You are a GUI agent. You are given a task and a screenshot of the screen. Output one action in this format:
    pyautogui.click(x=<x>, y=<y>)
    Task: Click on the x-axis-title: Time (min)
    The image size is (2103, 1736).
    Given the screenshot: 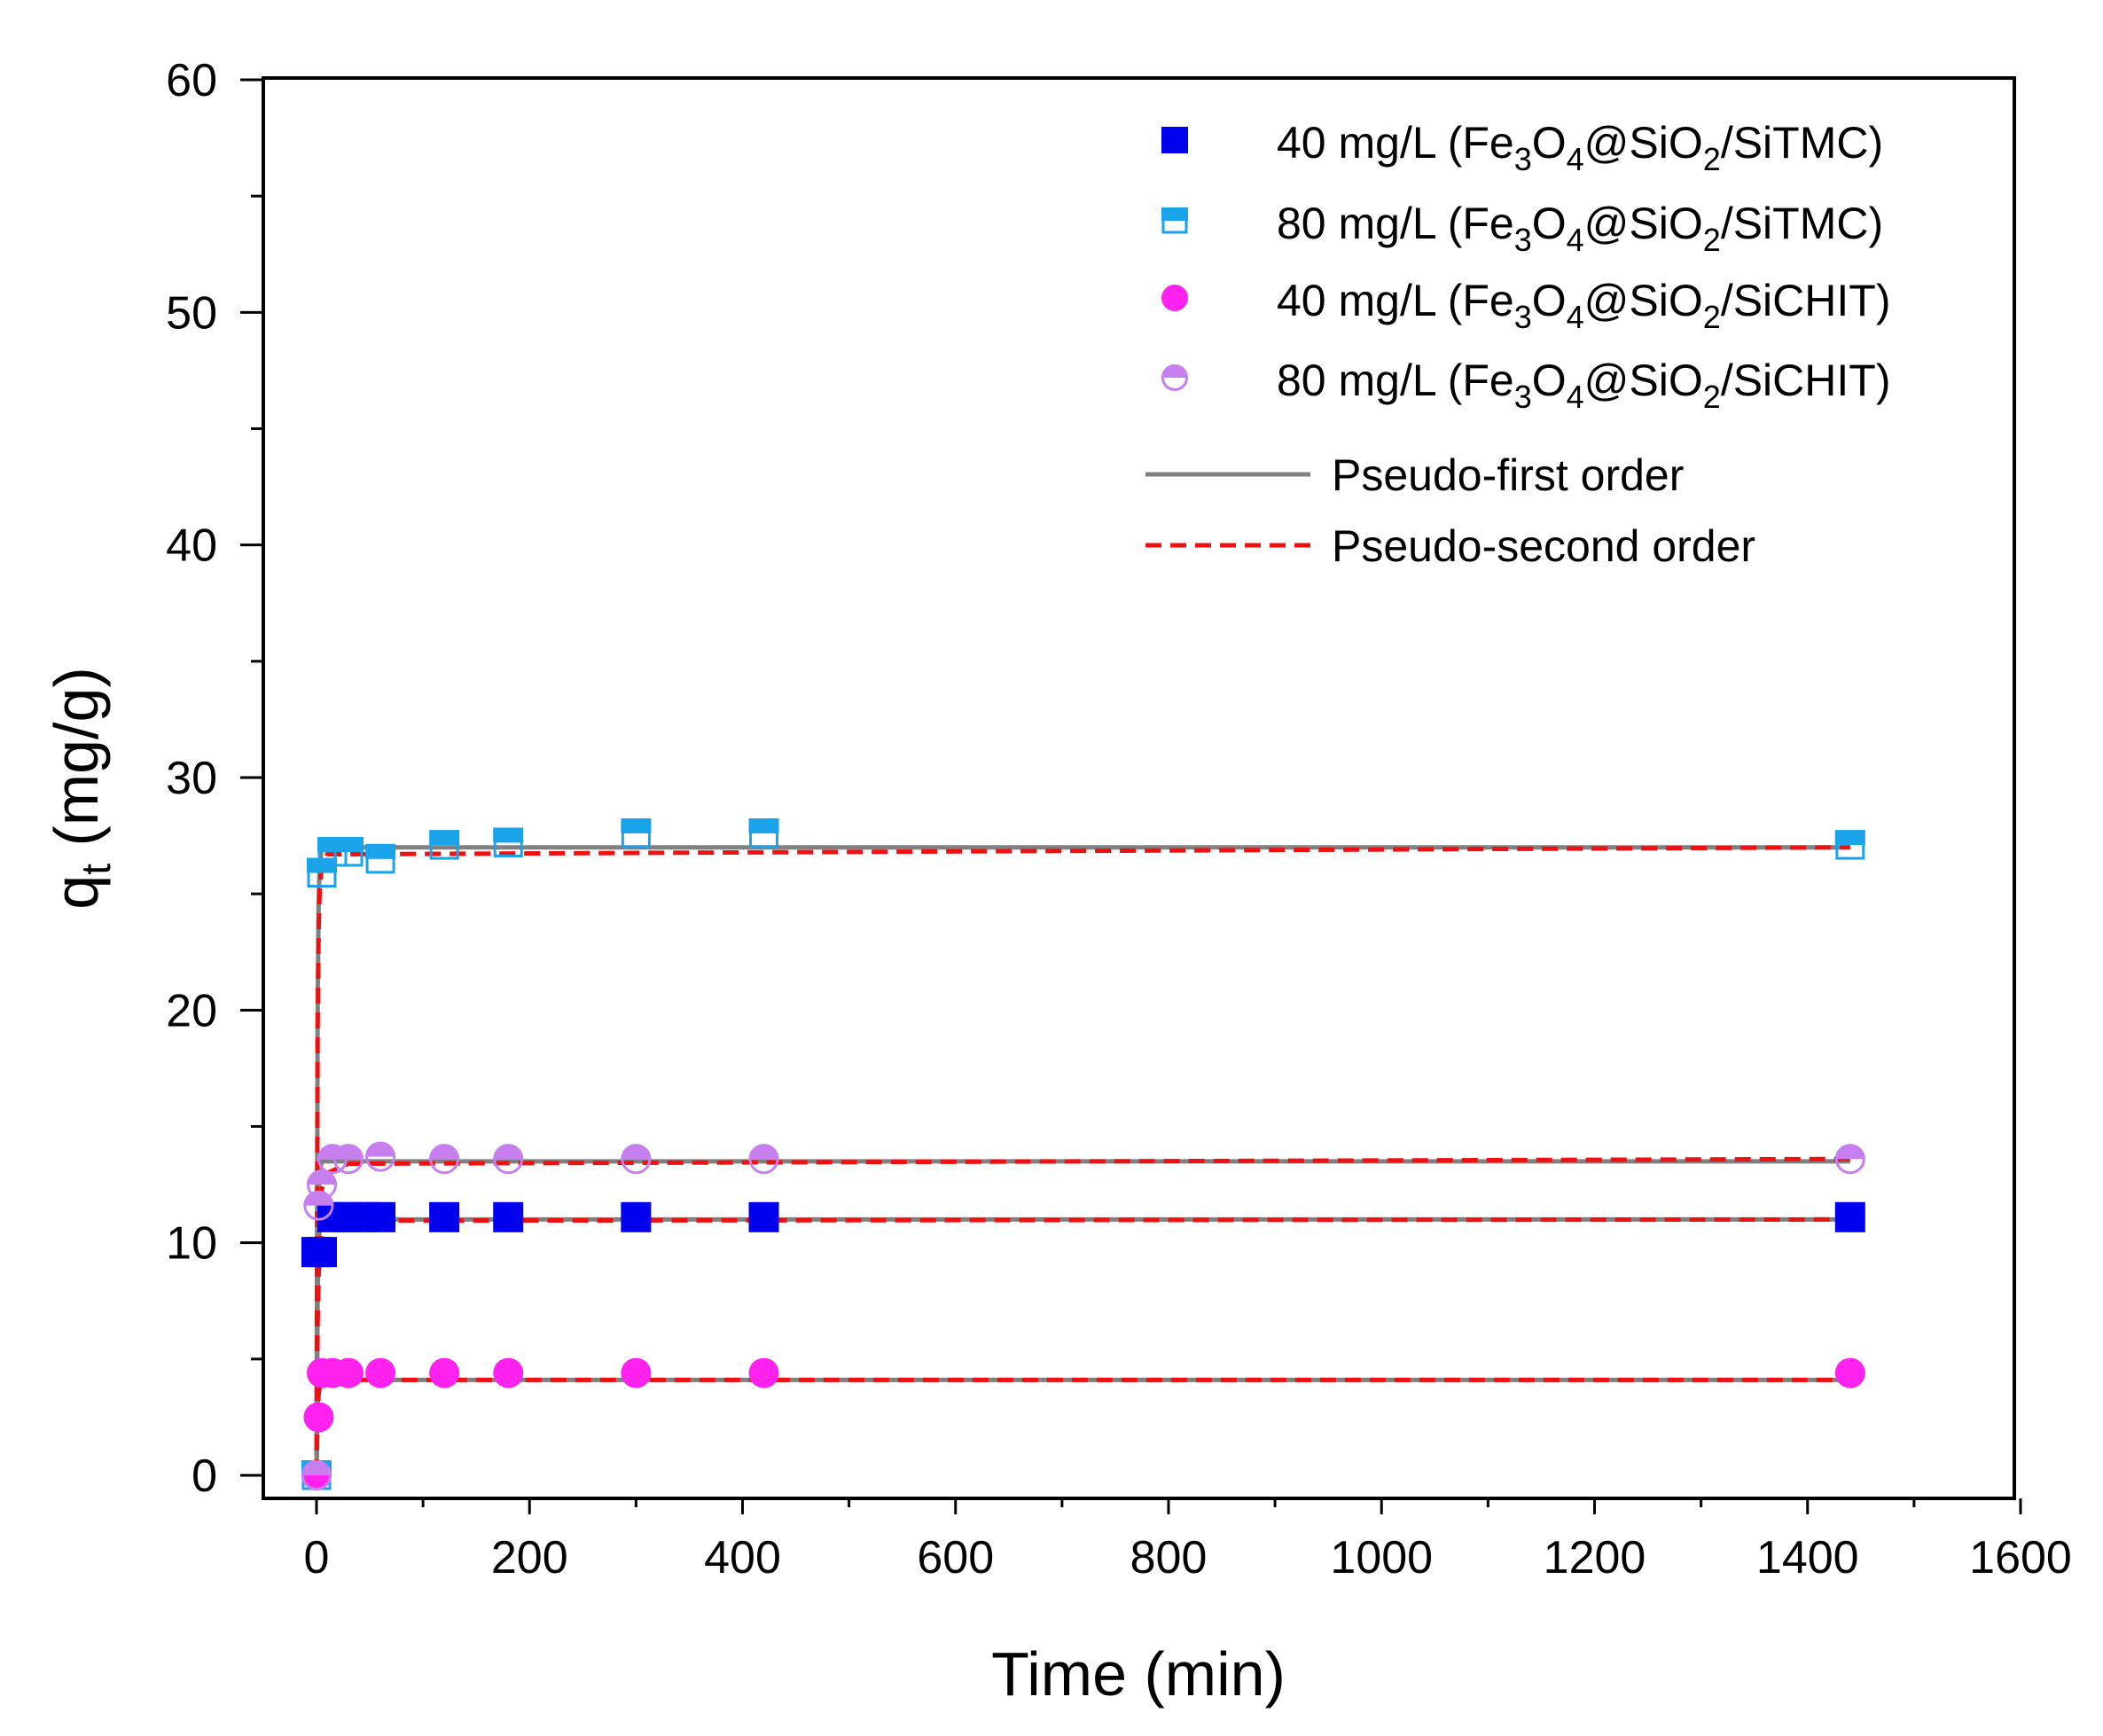 What is the action you would take?
    pyautogui.click(x=1138, y=1674)
    